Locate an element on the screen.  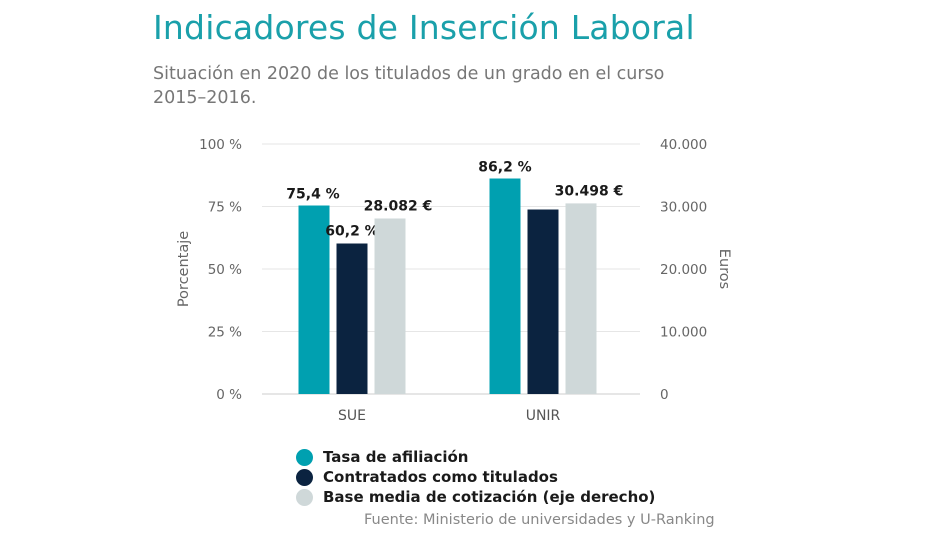
bar-unir-s0 is located at coordinates (505, 286).